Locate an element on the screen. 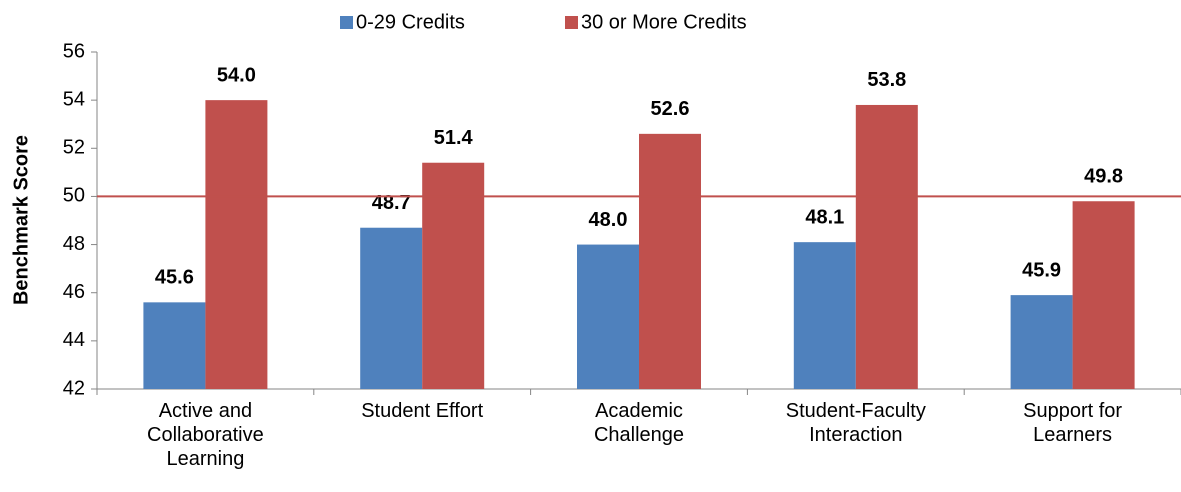 The image size is (1181, 492). y-tick-label: 50 is located at coordinates (74, 196).